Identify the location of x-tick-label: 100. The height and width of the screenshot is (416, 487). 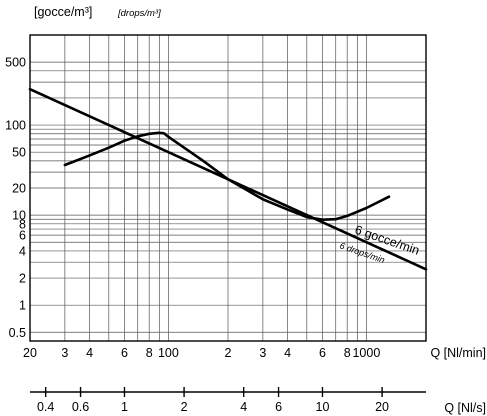
(168, 353).